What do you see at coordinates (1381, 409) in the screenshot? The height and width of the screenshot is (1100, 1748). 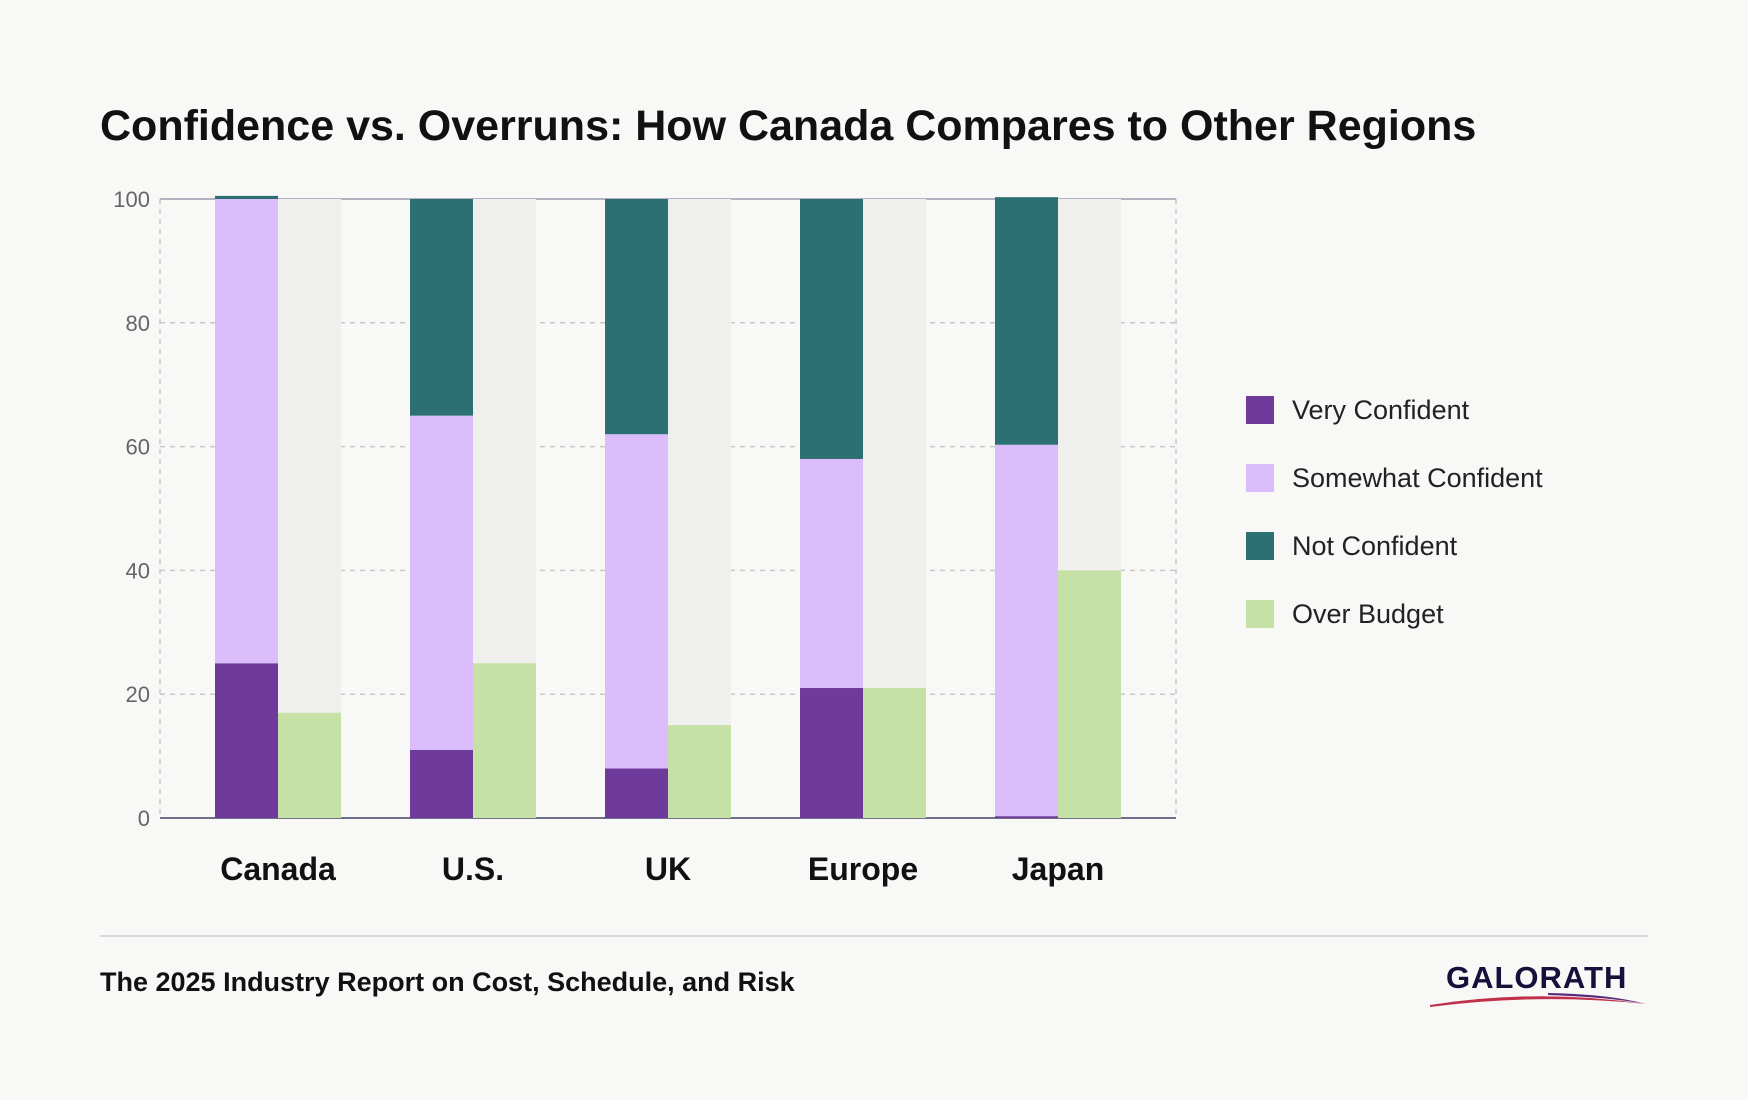 I see `legend-label: Very Confident` at bounding box center [1381, 409].